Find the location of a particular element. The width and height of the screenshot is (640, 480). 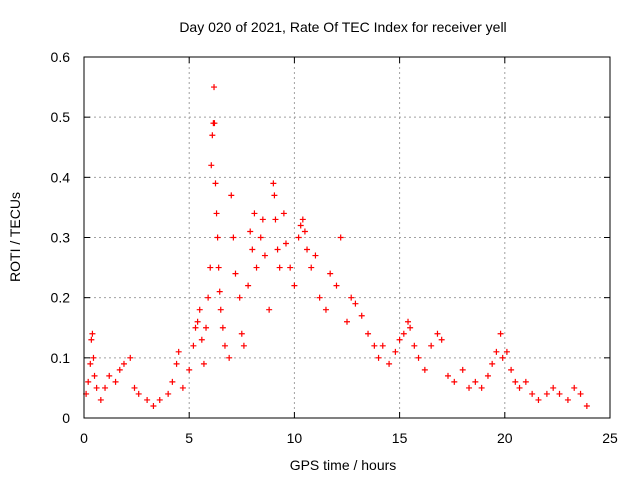

y-tick-label: 0 is located at coordinates (66, 418).